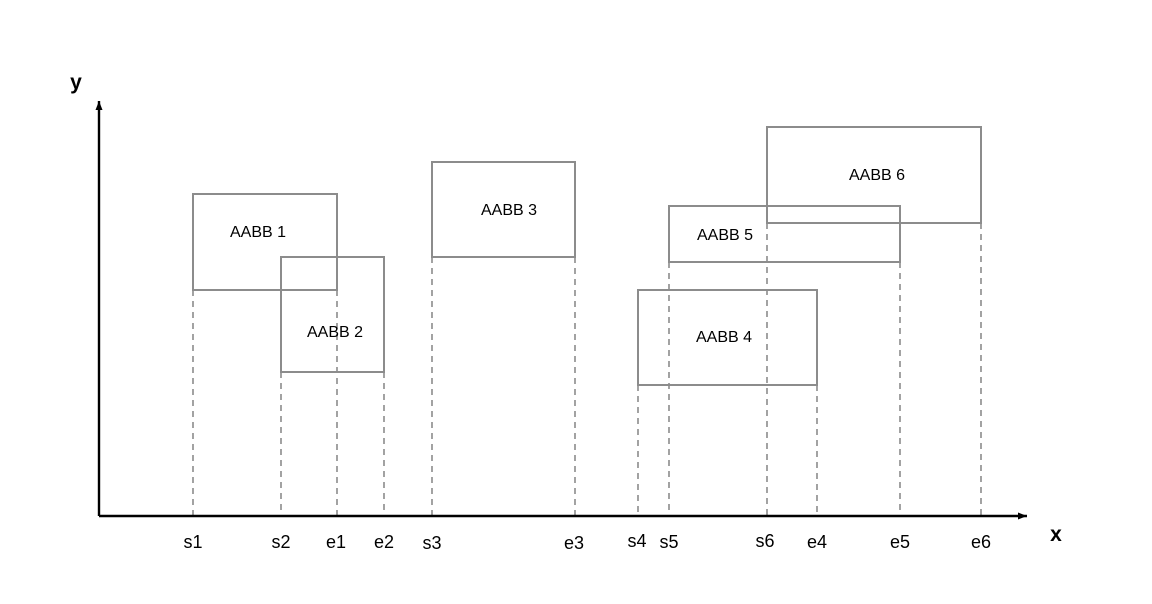  What do you see at coordinates (280, 542) in the screenshot?
I see `marker-s2: s2` at bounding box center [280, 542].